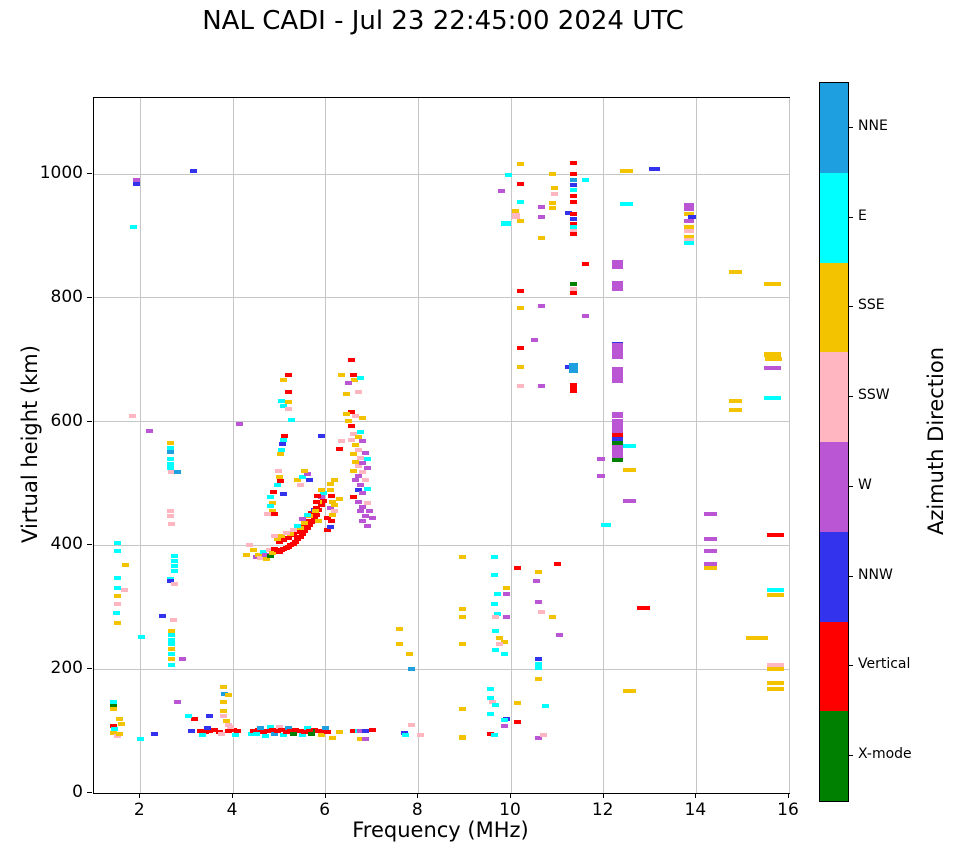 The height and width of the screenshot is (857, 958). I want to click on azimuth-colorbar, so click(834, 442).